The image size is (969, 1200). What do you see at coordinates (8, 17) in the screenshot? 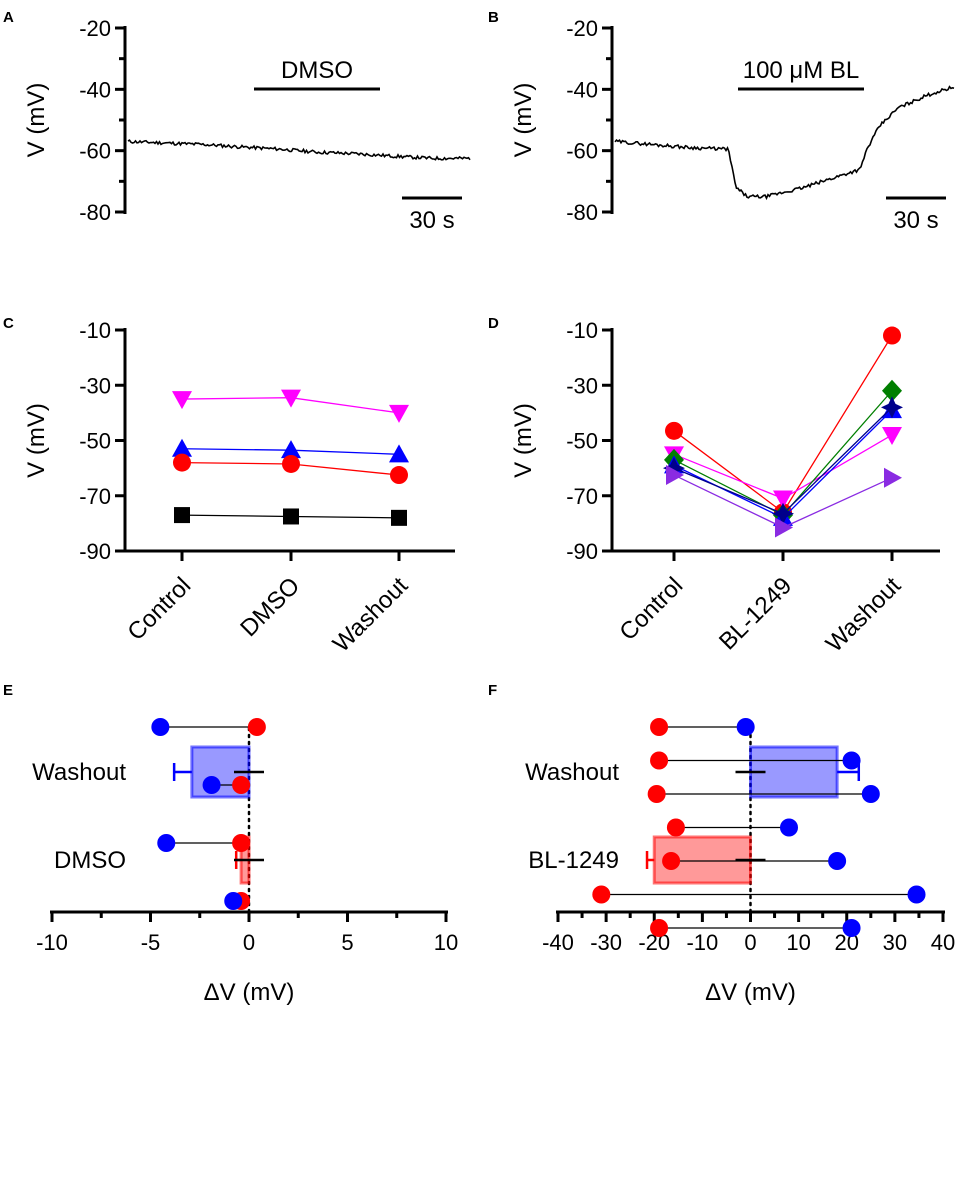
I see `panel-label-A: A` at bounding box center [8, 17].